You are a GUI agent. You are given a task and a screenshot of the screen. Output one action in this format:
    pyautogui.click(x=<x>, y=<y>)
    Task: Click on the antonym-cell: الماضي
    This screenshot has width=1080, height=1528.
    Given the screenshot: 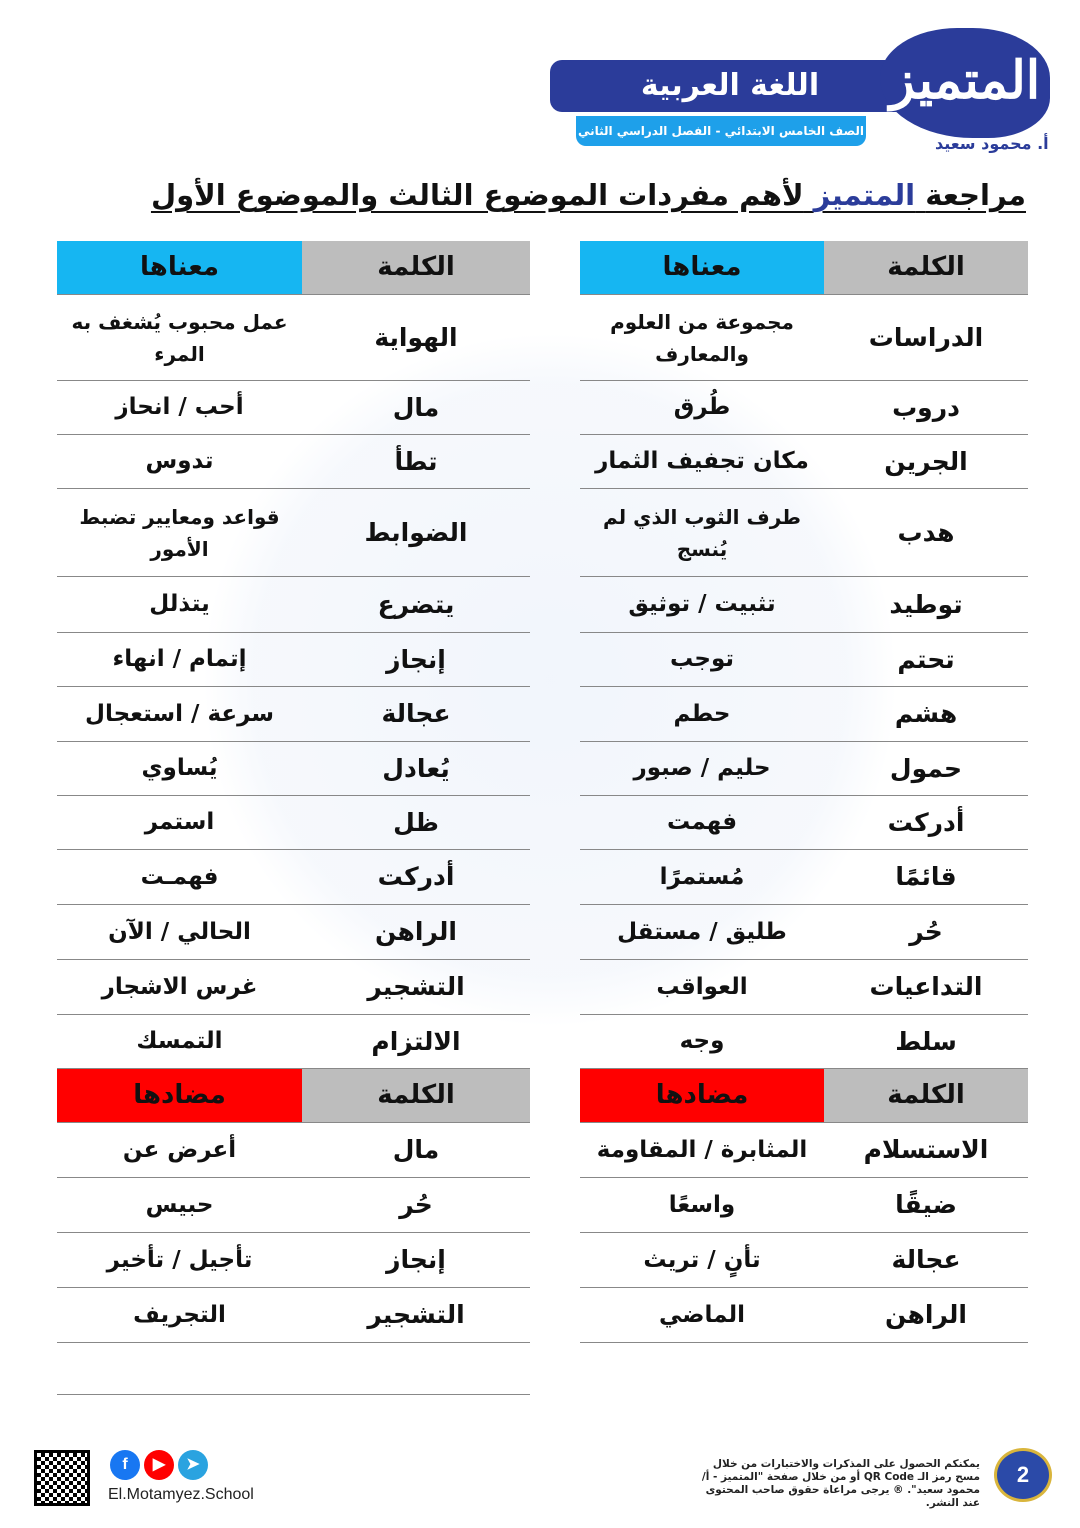 What is the action you would take?
    pyautogui.click(x=702, y=1314)
    